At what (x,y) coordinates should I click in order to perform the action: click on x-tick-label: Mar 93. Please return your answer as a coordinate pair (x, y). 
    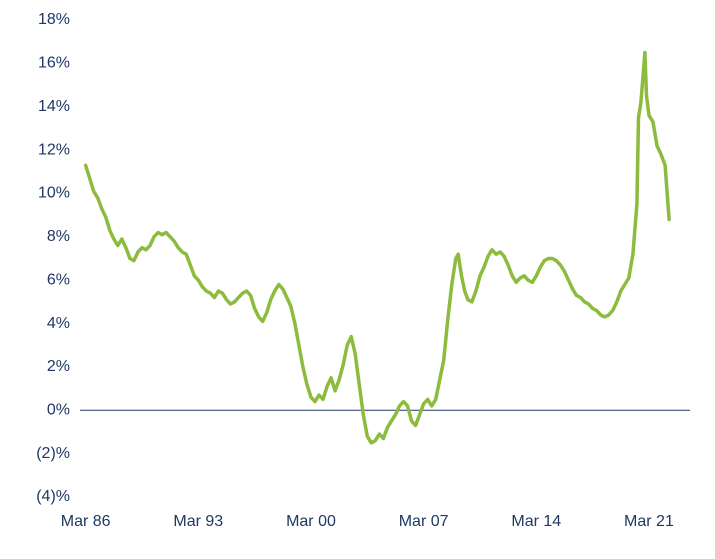
    Looking at the image, I should click on (198, 521).